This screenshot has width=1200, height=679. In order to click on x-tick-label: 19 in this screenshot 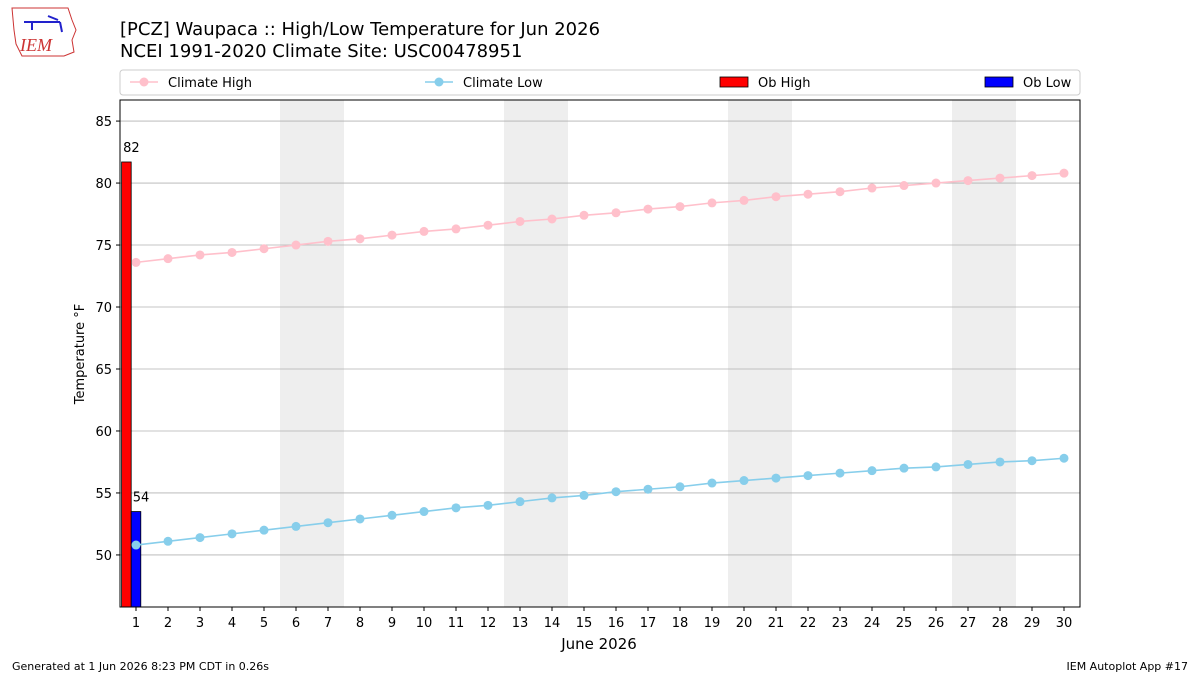, I will do `click(712, 623)`.